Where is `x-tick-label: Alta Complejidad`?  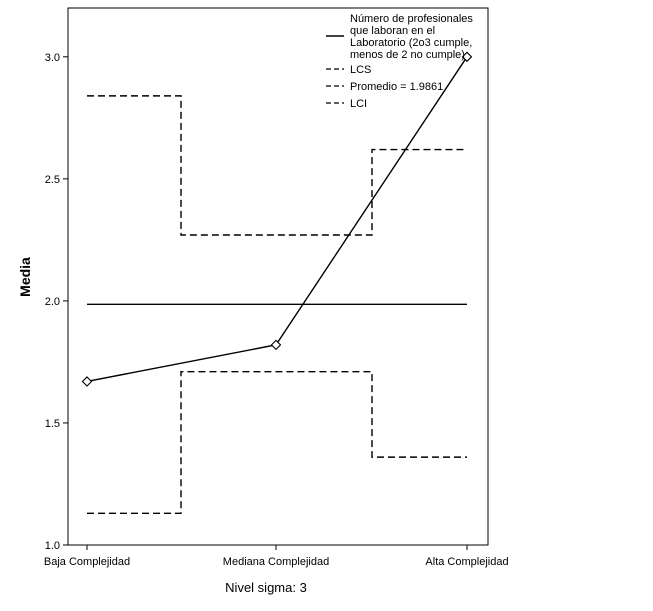
x-tick-label: Alta Complejidad is located at coordinates (466, 562).